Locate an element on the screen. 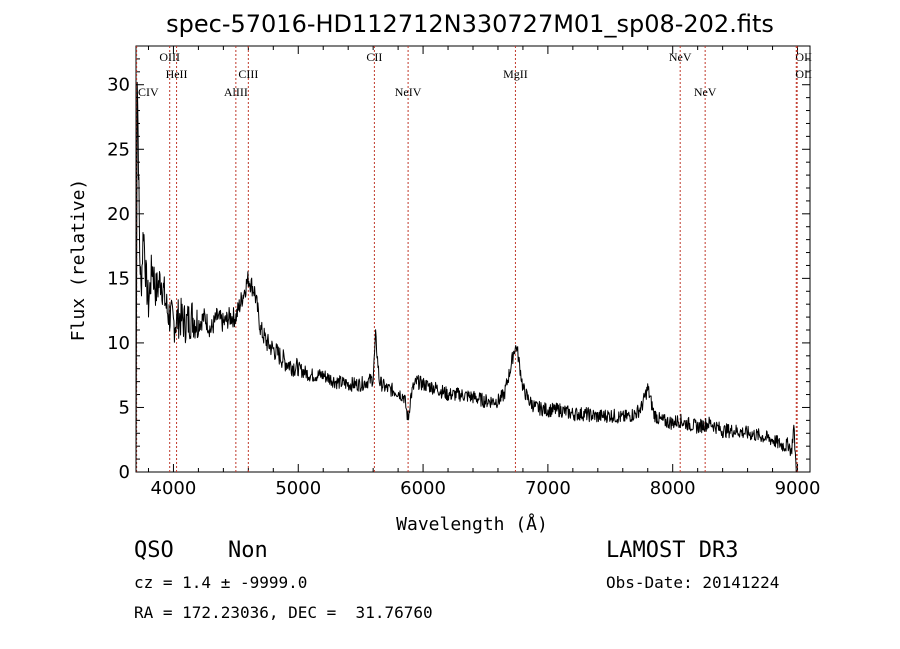 This screenshot has width=900, height=649. x-tick-label: 5000 is located at coordinates (298, 488).